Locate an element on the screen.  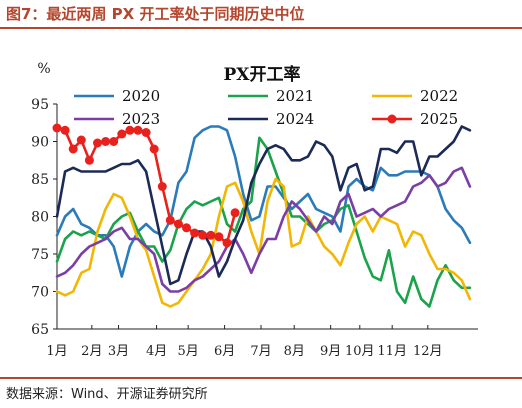
source-note: 数据来源：Wind、开源证券研究所 is located at coordinates (107, 394).